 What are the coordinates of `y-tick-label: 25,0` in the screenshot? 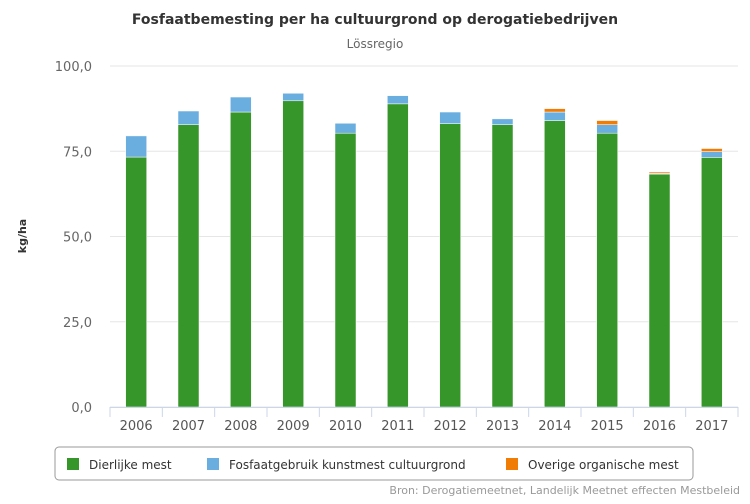 It's located at (77, 323).